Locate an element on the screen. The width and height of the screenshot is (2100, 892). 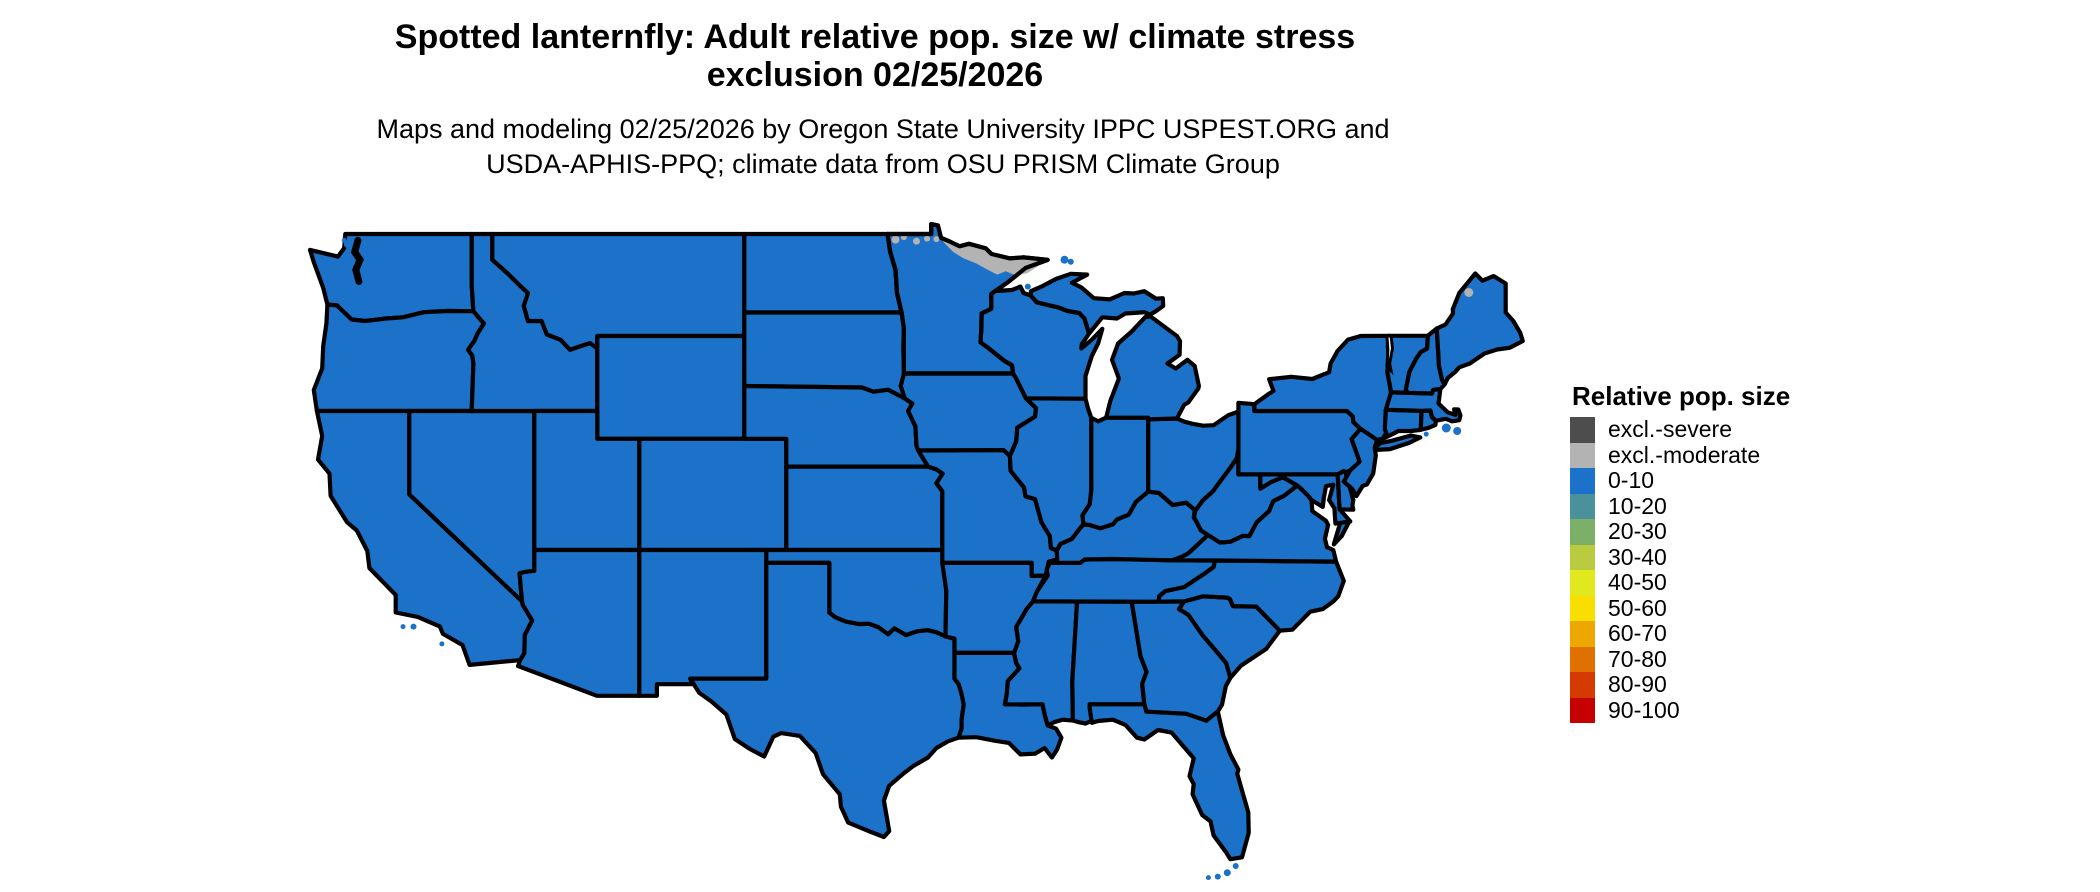
state-md is located at coordinates (1305, 499).